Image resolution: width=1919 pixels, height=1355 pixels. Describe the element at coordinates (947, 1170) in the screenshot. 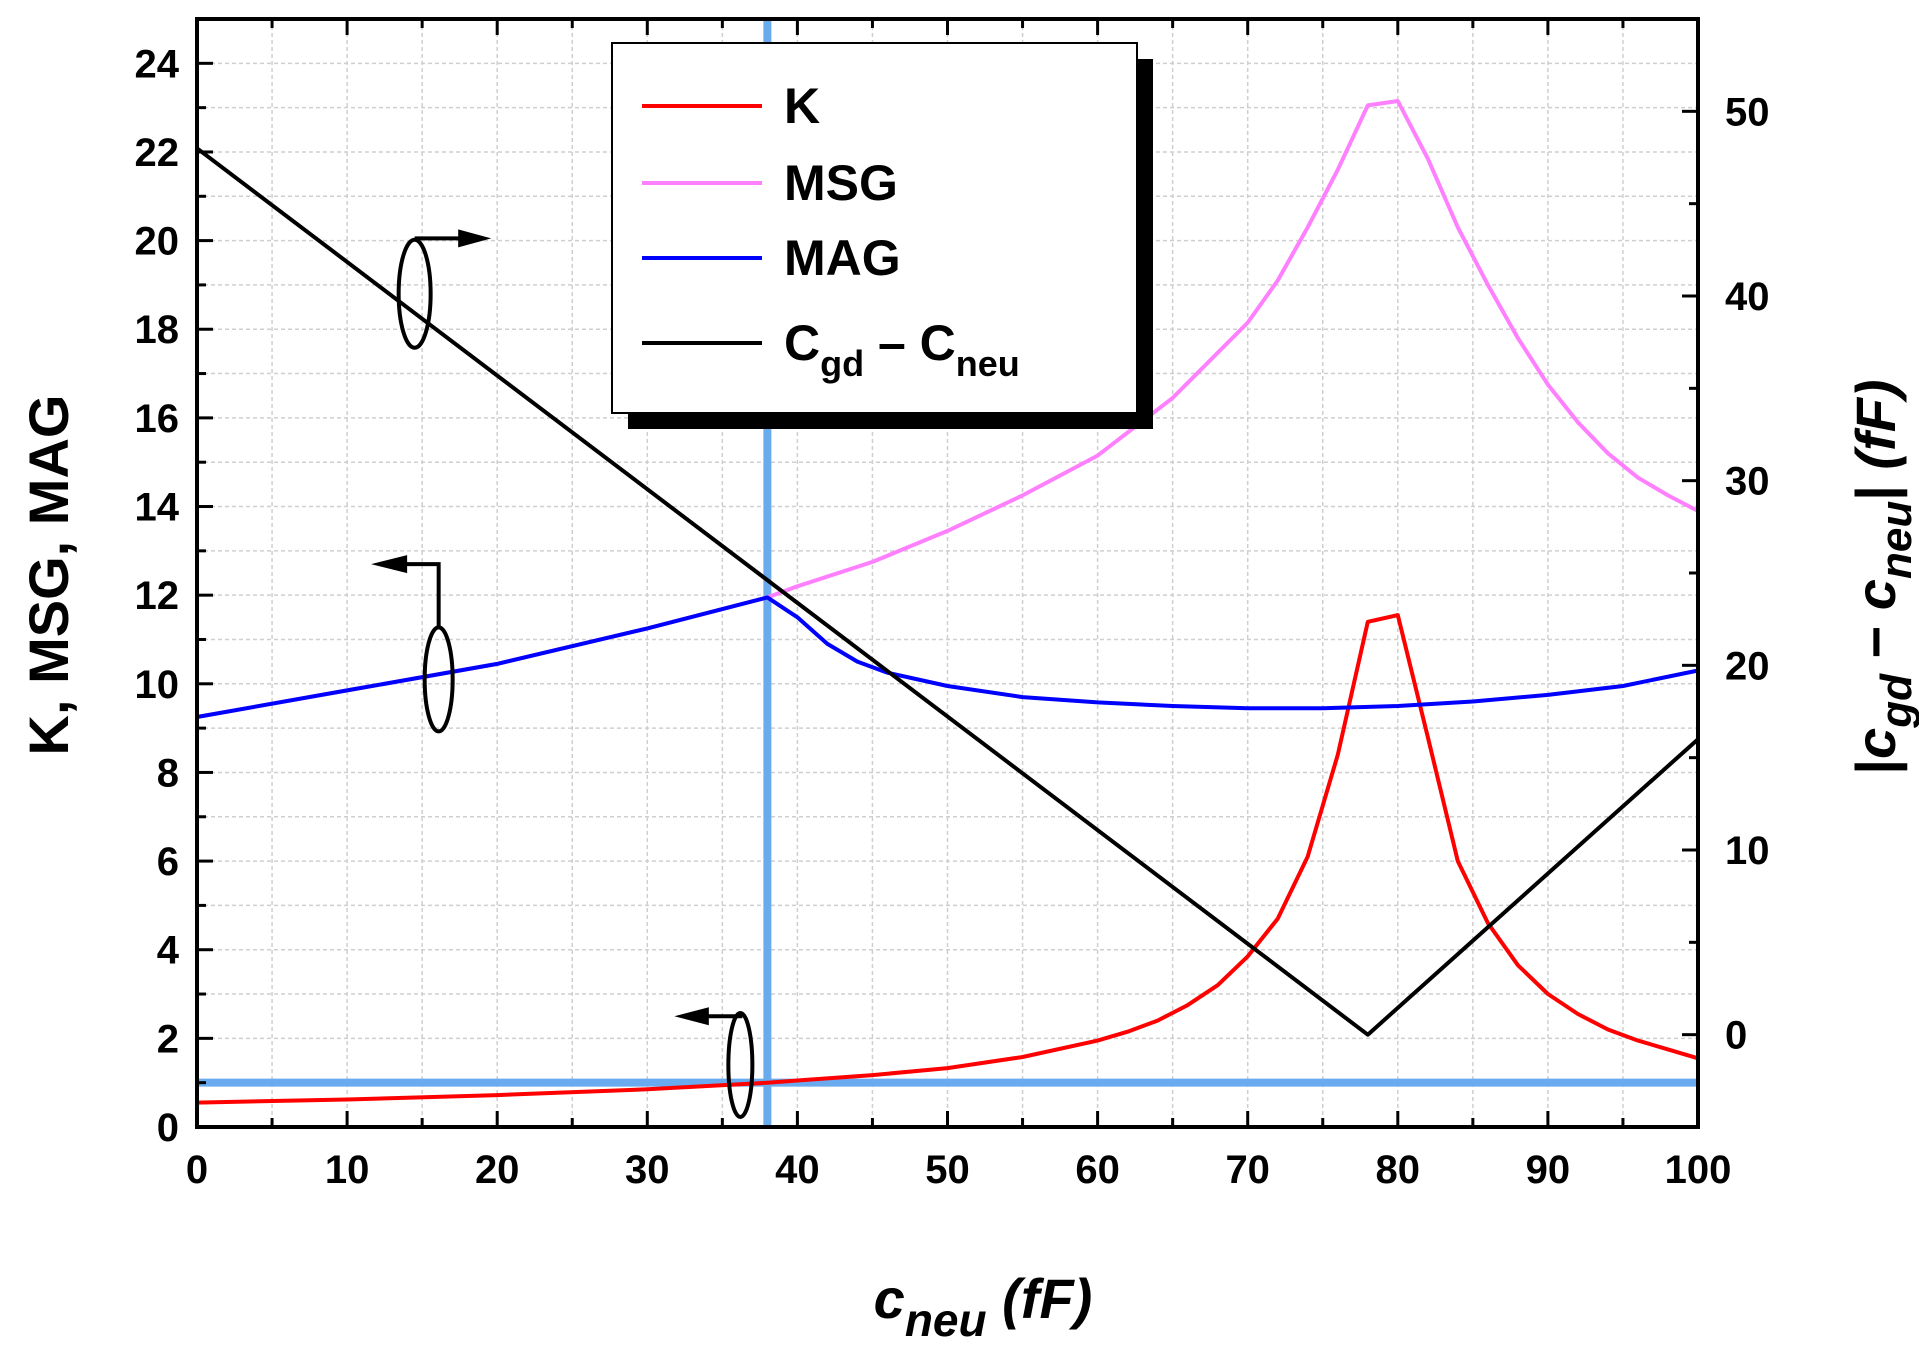

I see `x-tick-label: 50` at that location.